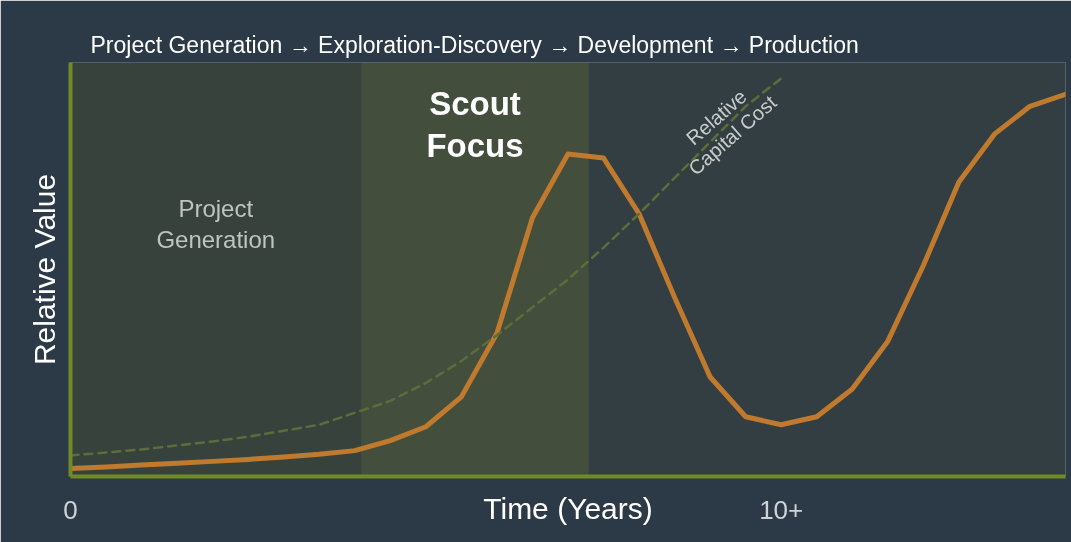 This screenshot has width=1071, height=542. Describe the element at coordinates (568, 508) in the screenshot. I see `x-axis-title: Time (Years)` at that location.